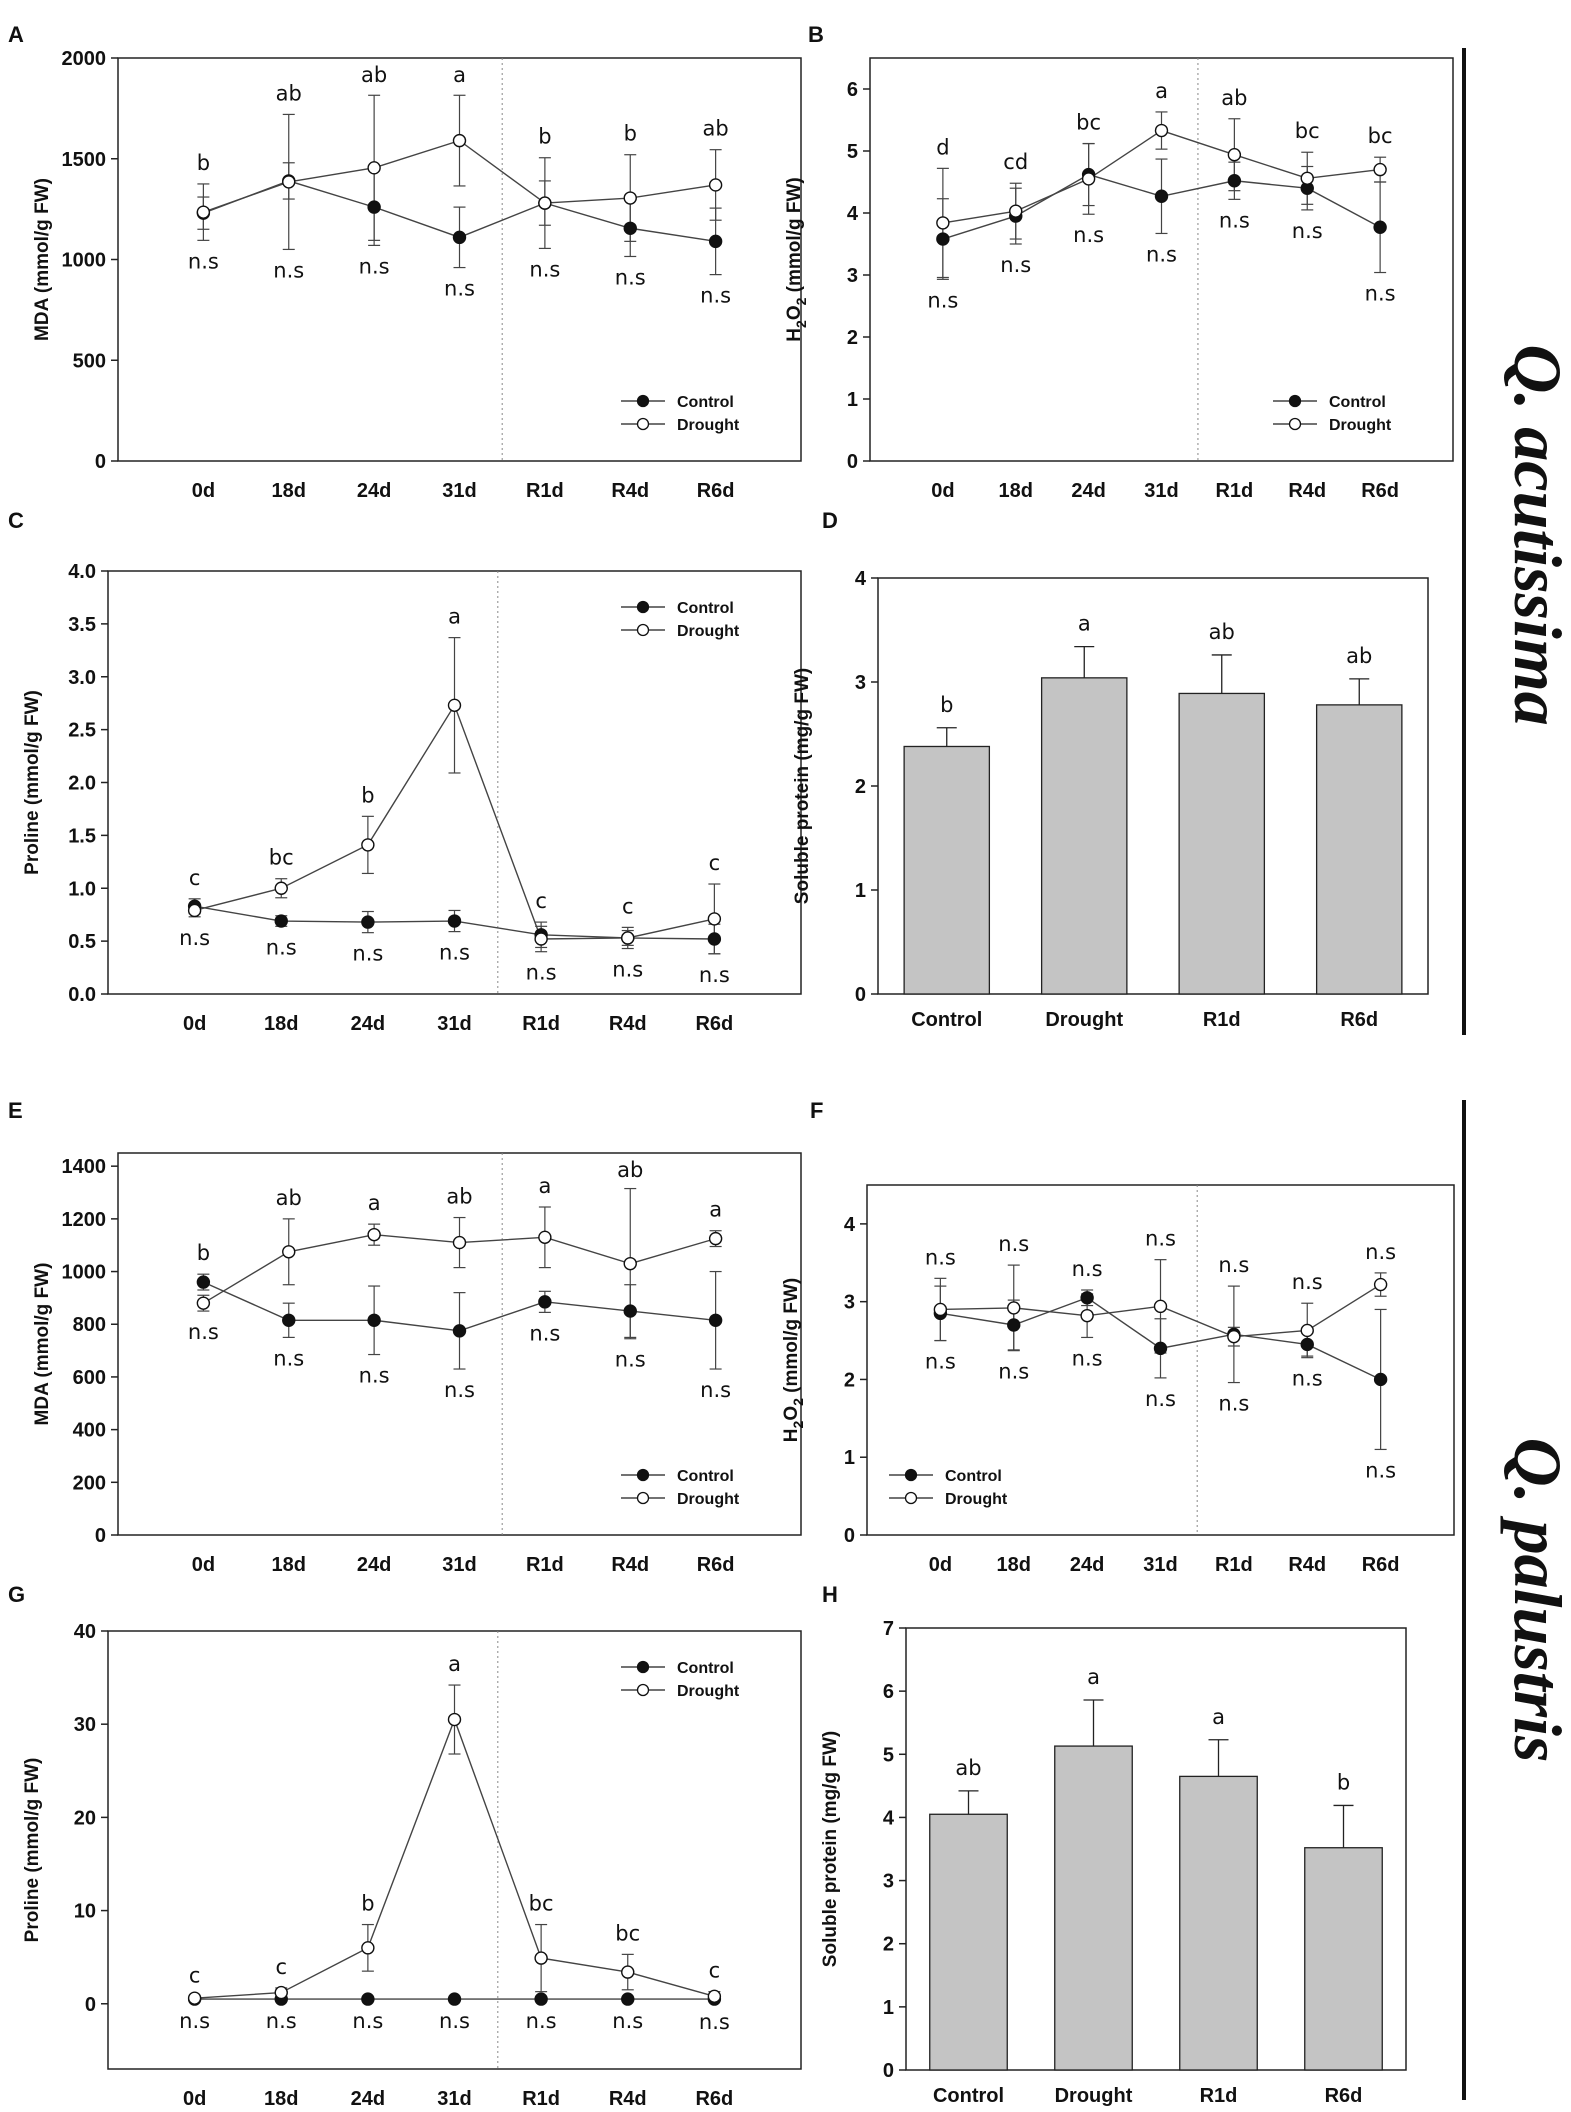 This screenshot has width=1571, height=2112. Describe the element at coordinates (630, 198) in the screenshot. I see `panel-a-point-drought` at that location.